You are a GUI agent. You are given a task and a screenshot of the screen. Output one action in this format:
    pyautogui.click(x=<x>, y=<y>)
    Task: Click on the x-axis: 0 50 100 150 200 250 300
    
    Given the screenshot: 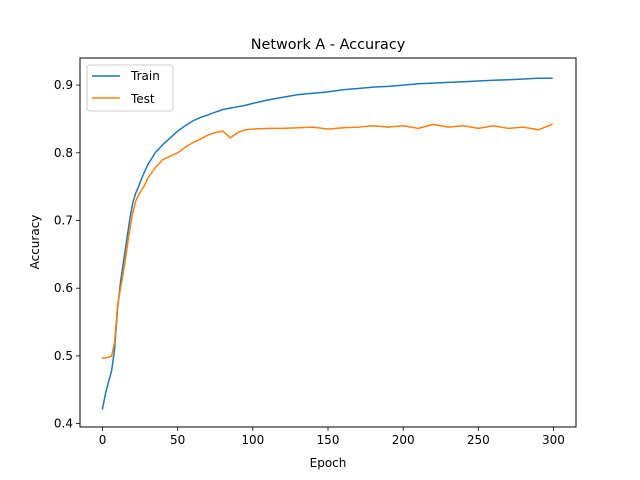 What is the action you would take?
    pyautogui.click(x=332, y=437)
    